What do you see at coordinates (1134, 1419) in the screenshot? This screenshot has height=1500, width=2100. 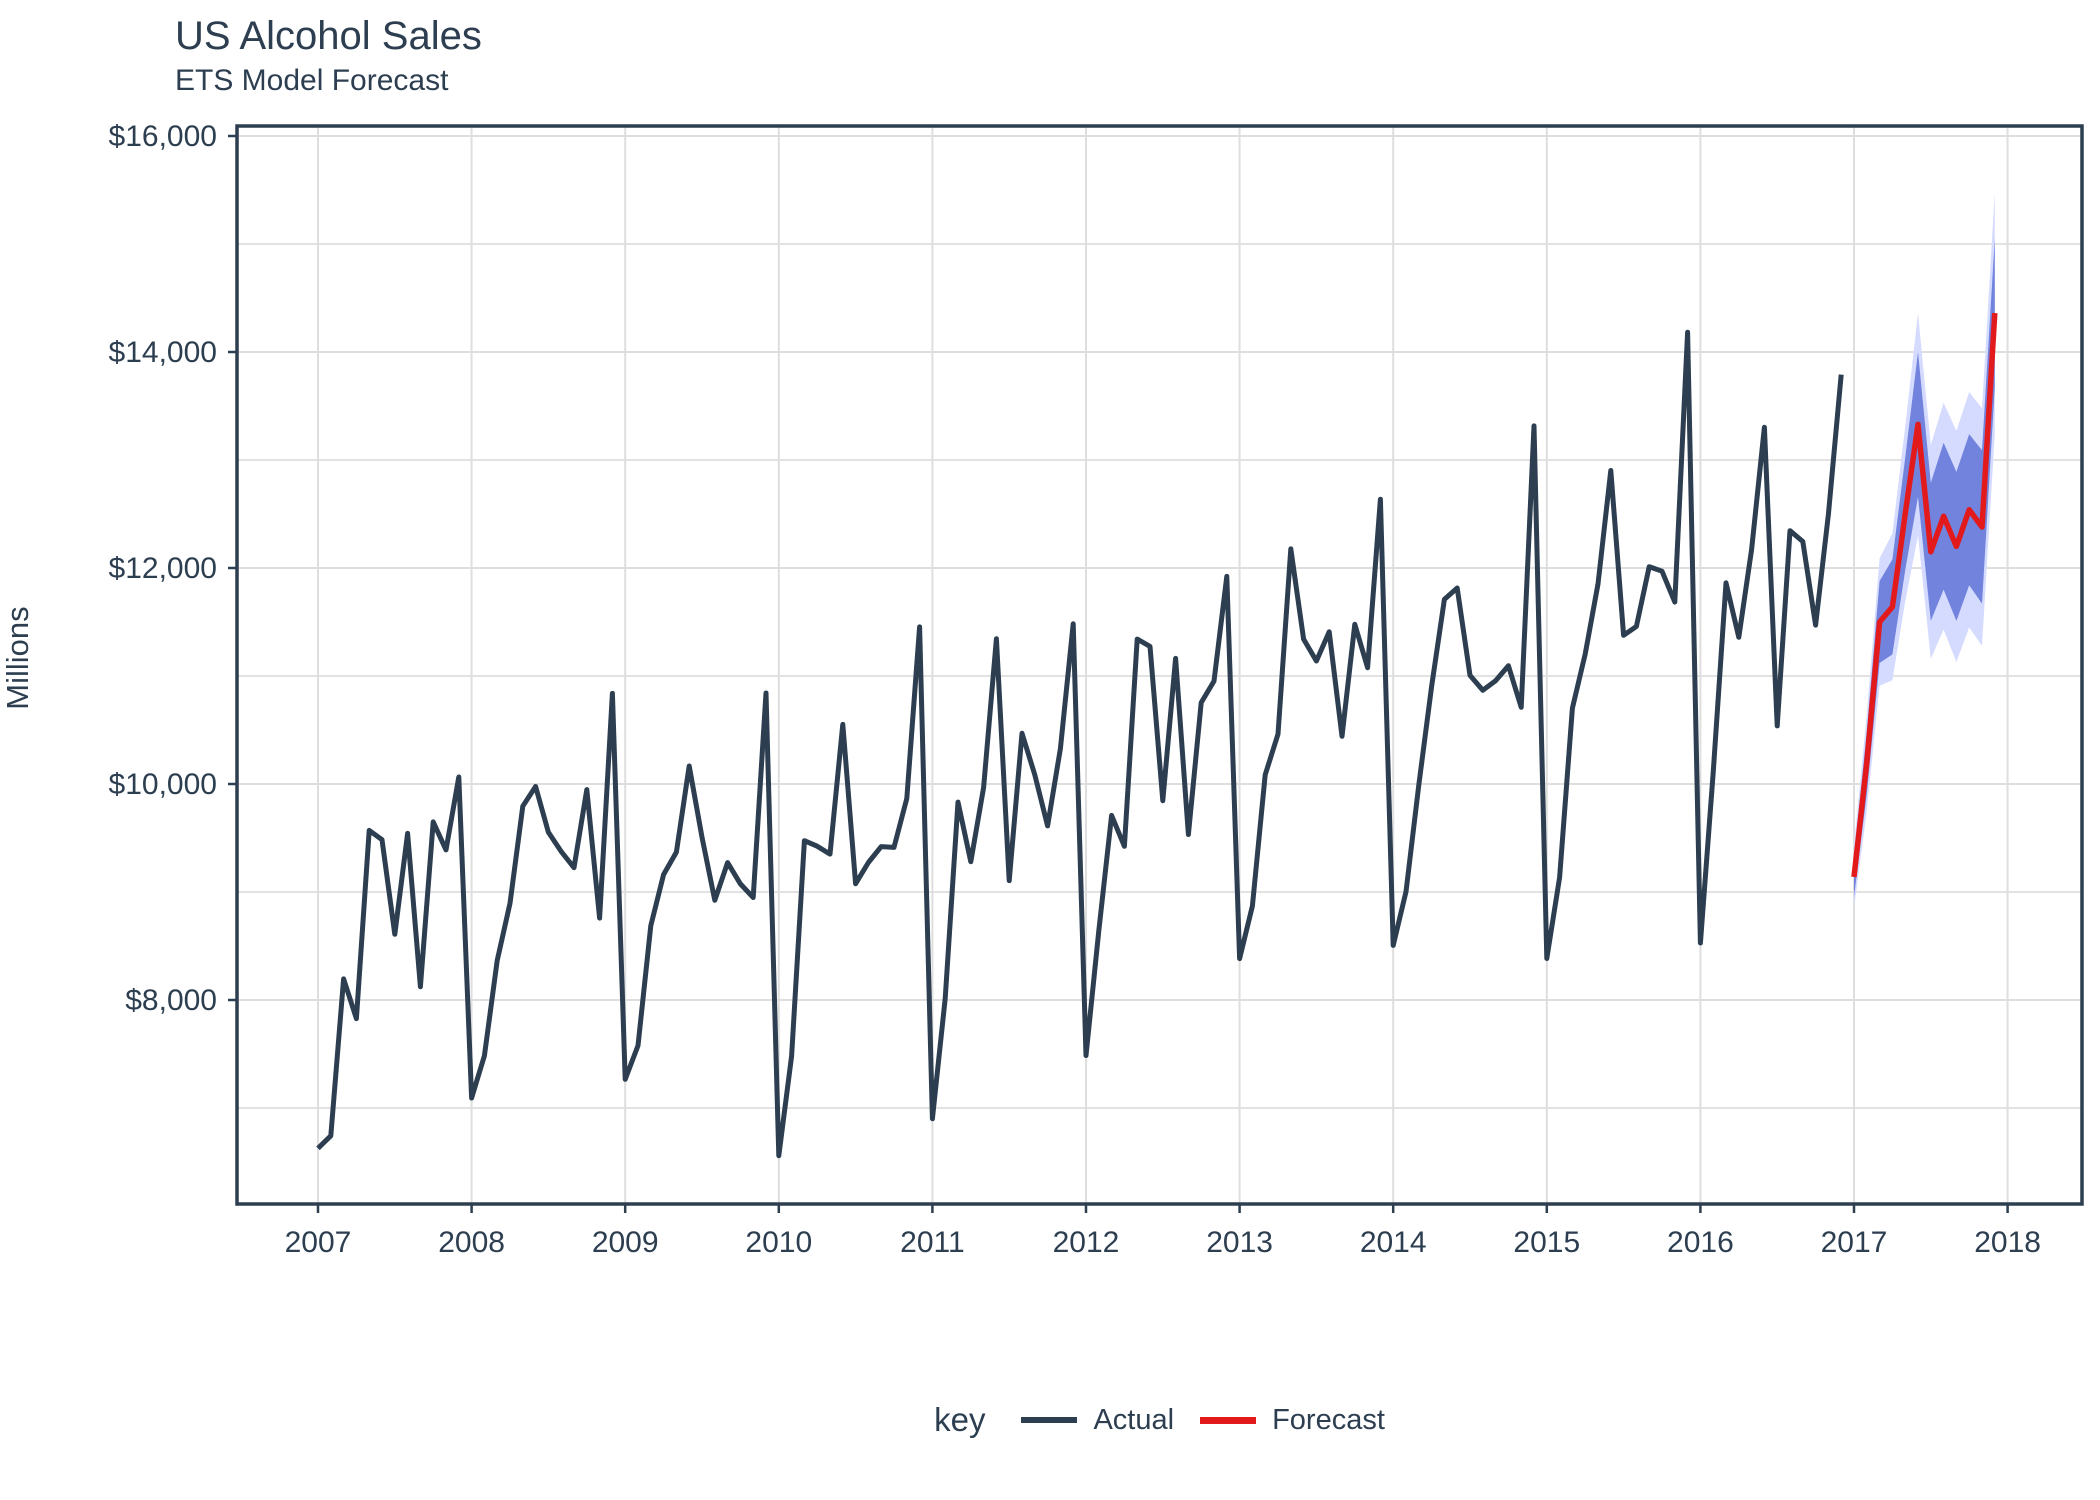 I see `legend-label-actual: Actual` at bounding box center [1134, 1419].